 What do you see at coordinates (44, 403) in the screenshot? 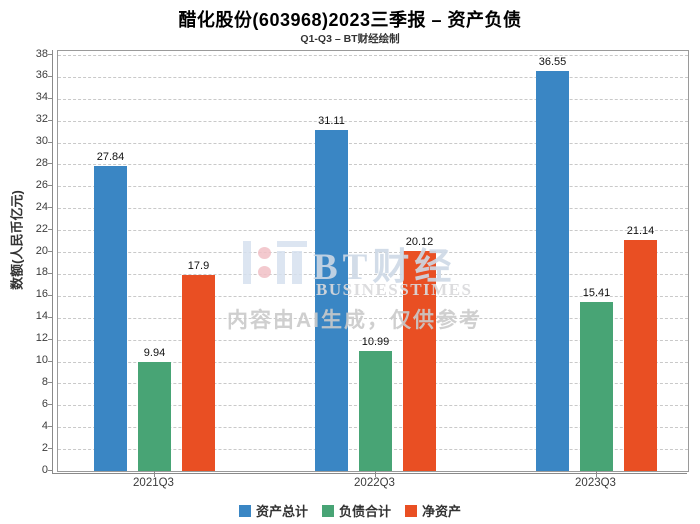
I see `y-tick-label: 6` at bounding box center [44, 403].